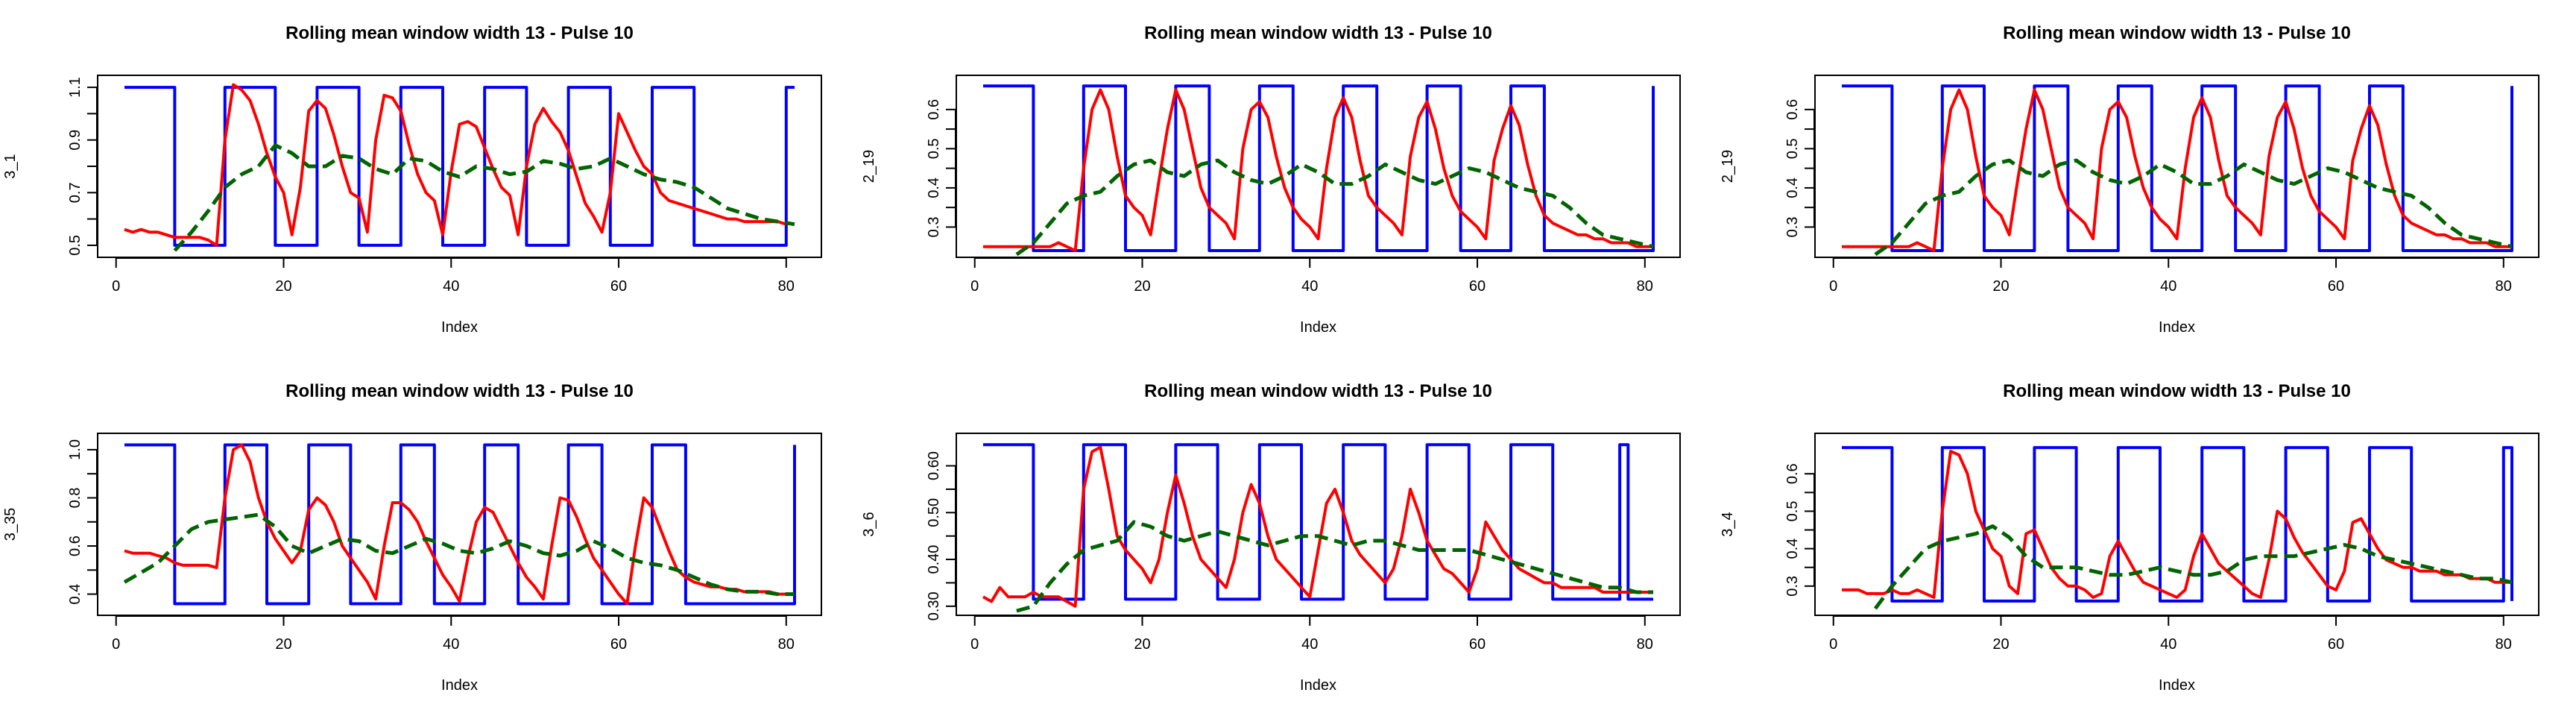 This screenshot has width=2576, height=716. Describe the element at coordinates (941, 168) in the screenshot. I see `y-axis: 0.3 0.4 0.5 0.6` at that location.